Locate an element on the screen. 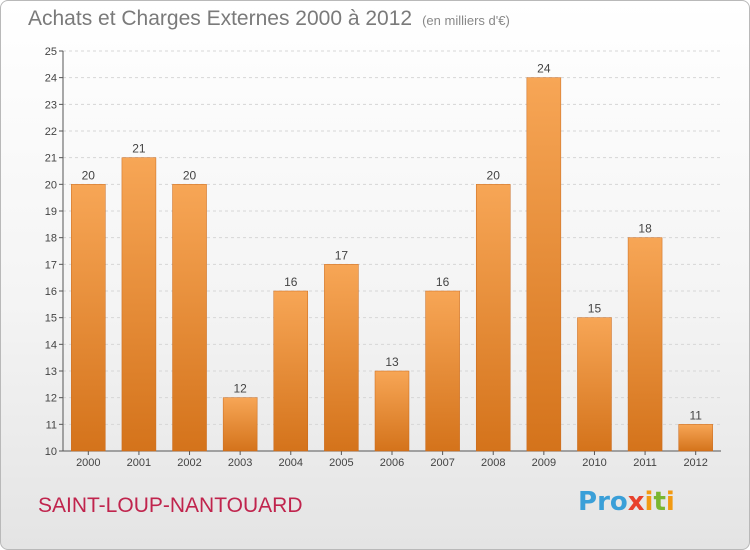 The height and width of the screenshot is (550, 750). bar-2010 is located at coordinates (594, 384).